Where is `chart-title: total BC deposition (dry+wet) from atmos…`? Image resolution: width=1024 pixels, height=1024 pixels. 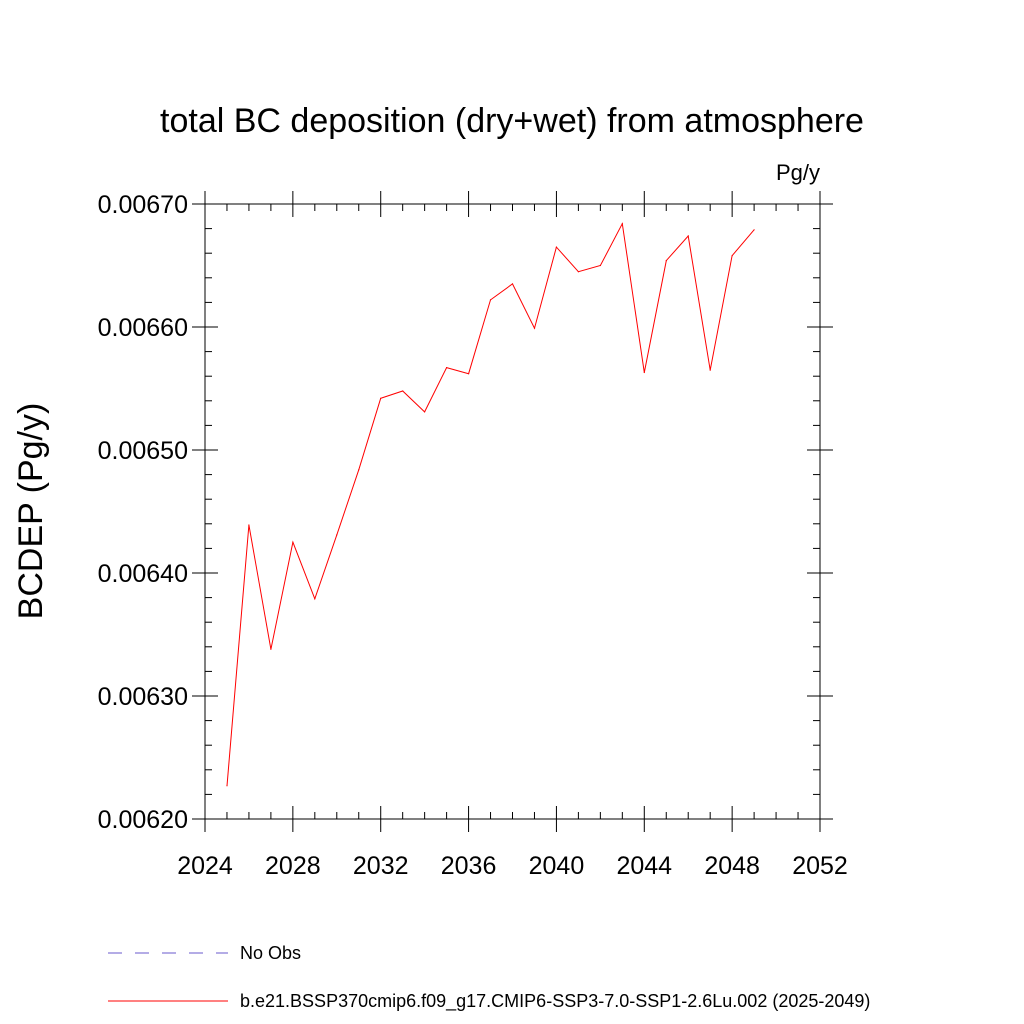 chart-title: total BC deposition (dry+wet) from atmos… is located at coordinates (512, 121).